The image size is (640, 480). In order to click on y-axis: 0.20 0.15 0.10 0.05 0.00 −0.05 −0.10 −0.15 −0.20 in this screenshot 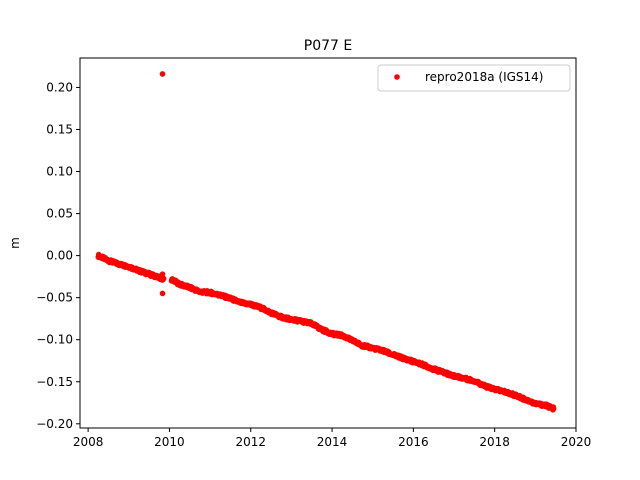, I will do `click(58, 255)`.